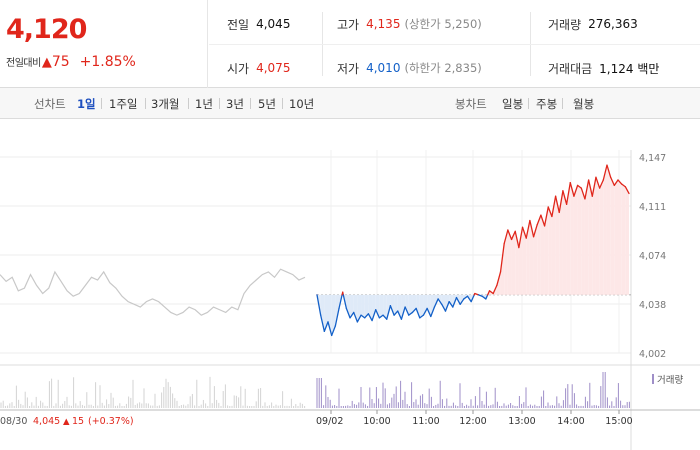  Describe the element at coordinates (204, 104) in the screenshot. I see `period-1y-button: 1년` at that location.